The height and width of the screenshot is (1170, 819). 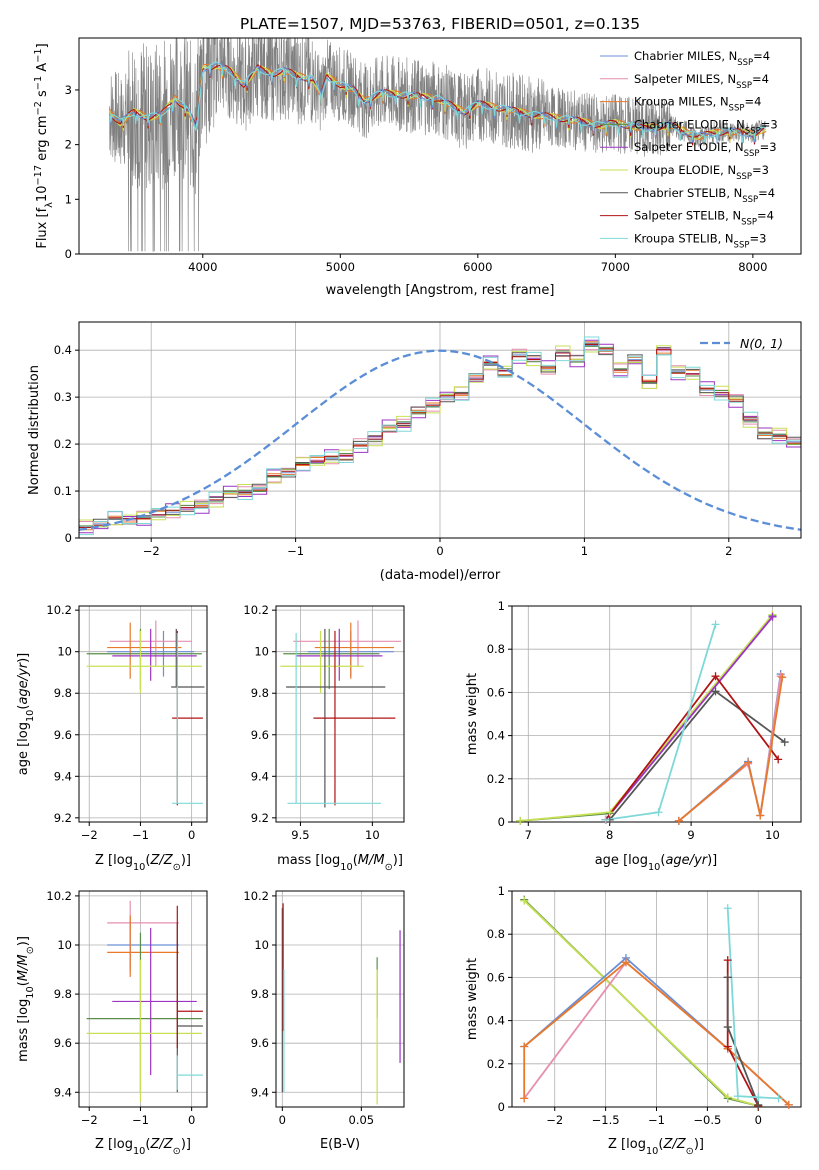 What do you see at coordinates (707, 1120) in the screenshot?
I see `x-tick-label: −0.5` at bounding box center [707, 1120].